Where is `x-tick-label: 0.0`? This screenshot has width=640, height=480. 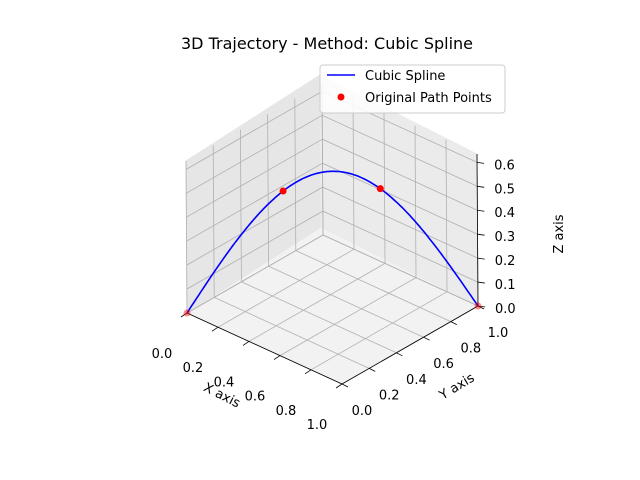
x-tick-label: 0.0 is located at coordinates (162, 354).